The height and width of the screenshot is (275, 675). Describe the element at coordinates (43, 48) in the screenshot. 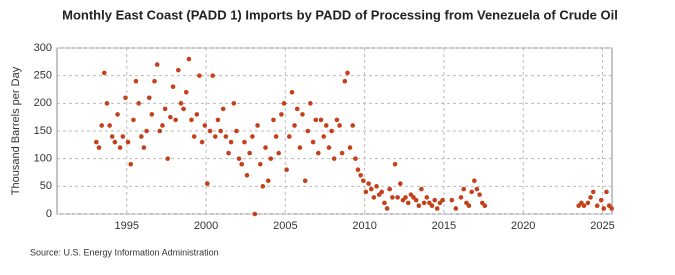

I see `y-tick-label: 300` at that location.